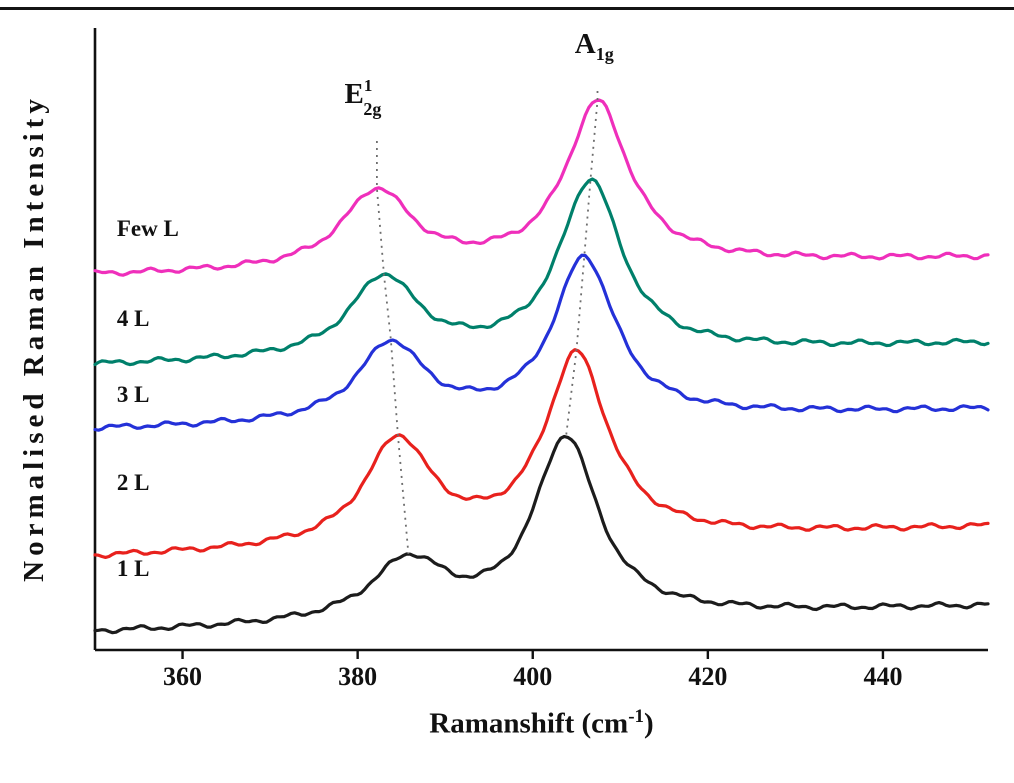 This screenshot has width=1014, height=783. What do you see at coordinates (182, 676) in the screenshot?
I see `x-tick-label: 360` at bounding box center [182, 676].